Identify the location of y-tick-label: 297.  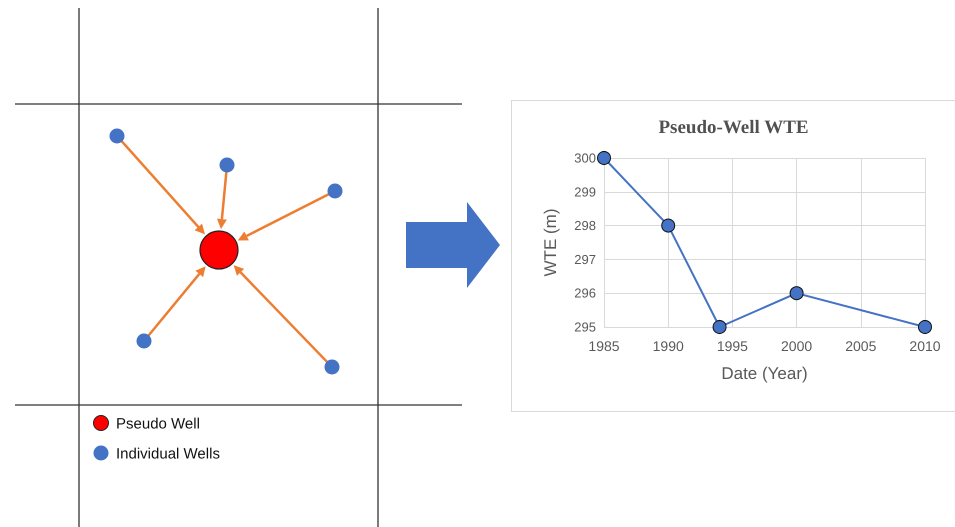
(585, 259).